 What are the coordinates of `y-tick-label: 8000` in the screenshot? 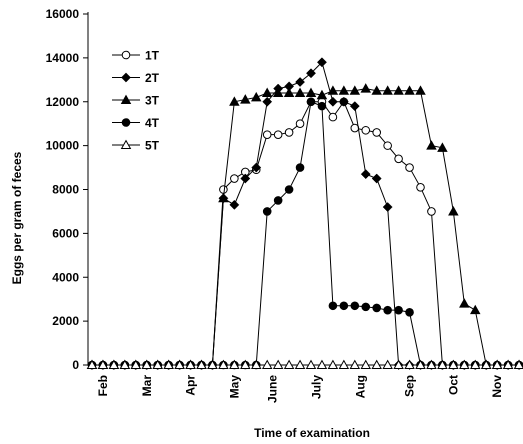 It's located at (65, 190).